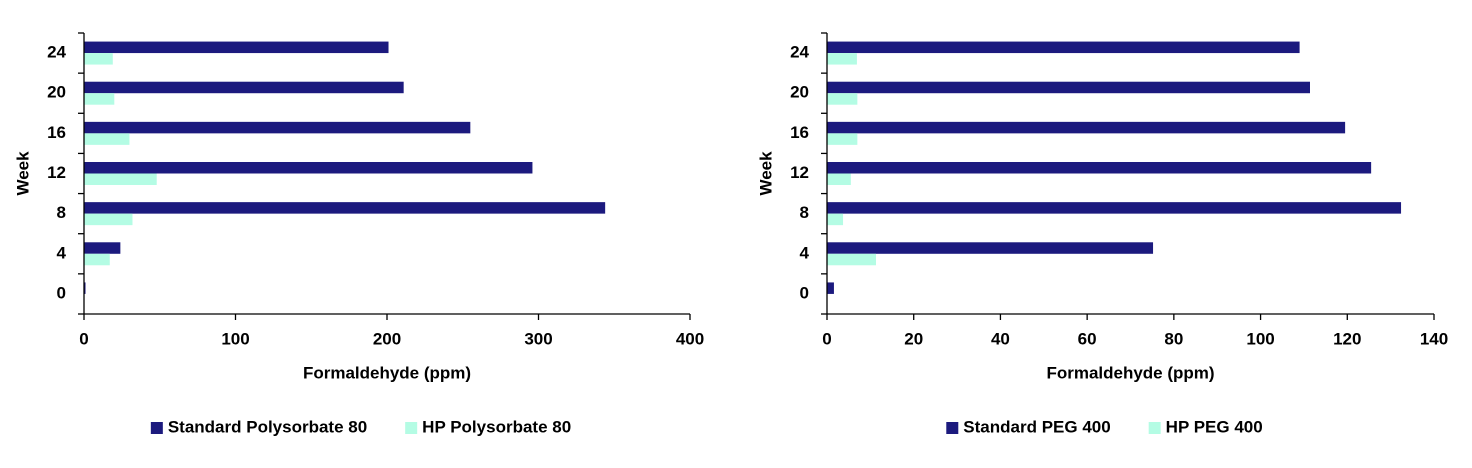  I want to click on x-tick-label: 300, so click(538, 338).